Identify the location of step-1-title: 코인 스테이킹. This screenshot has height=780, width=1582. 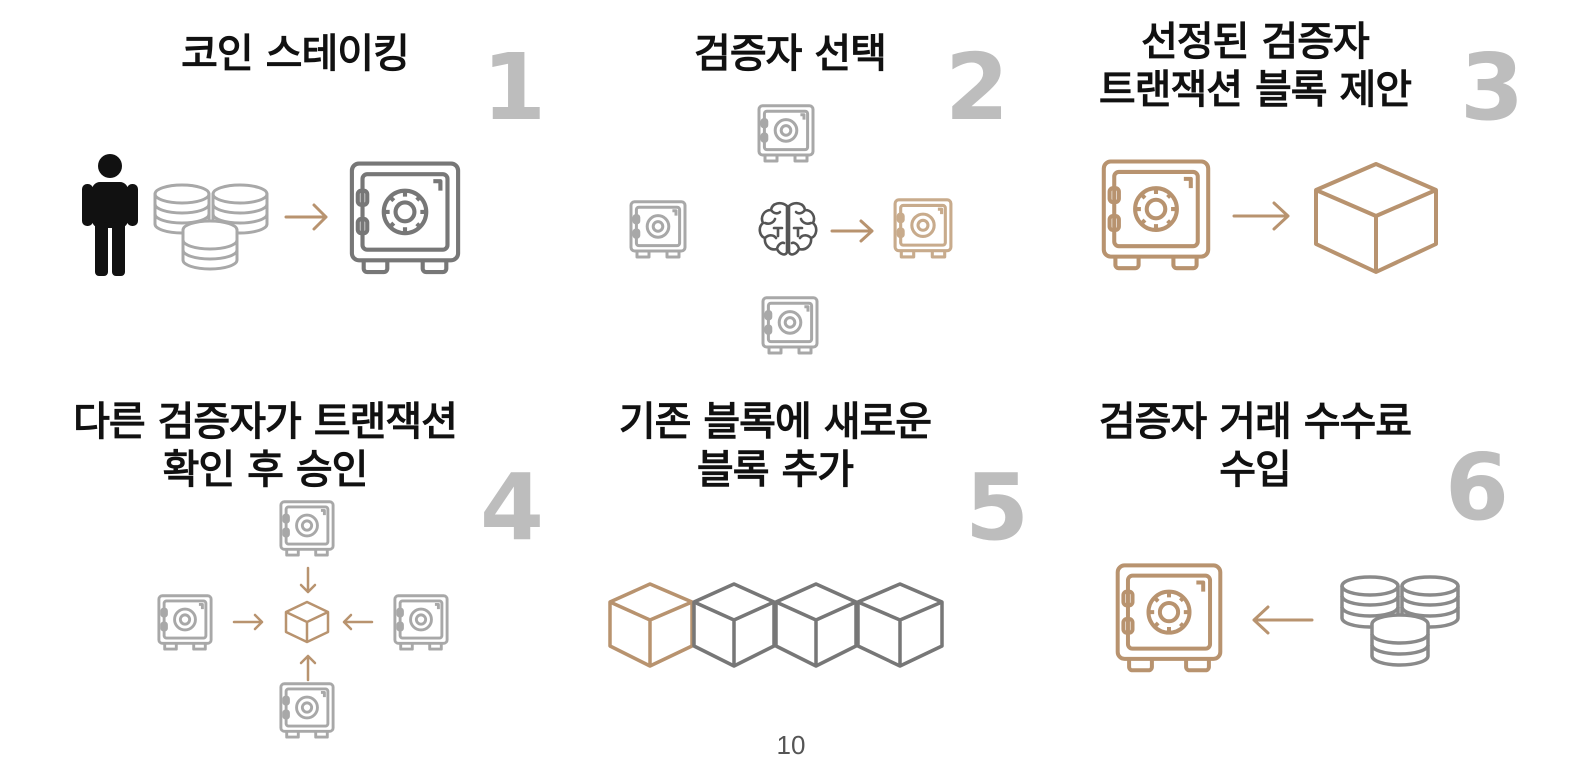
(295, 54).